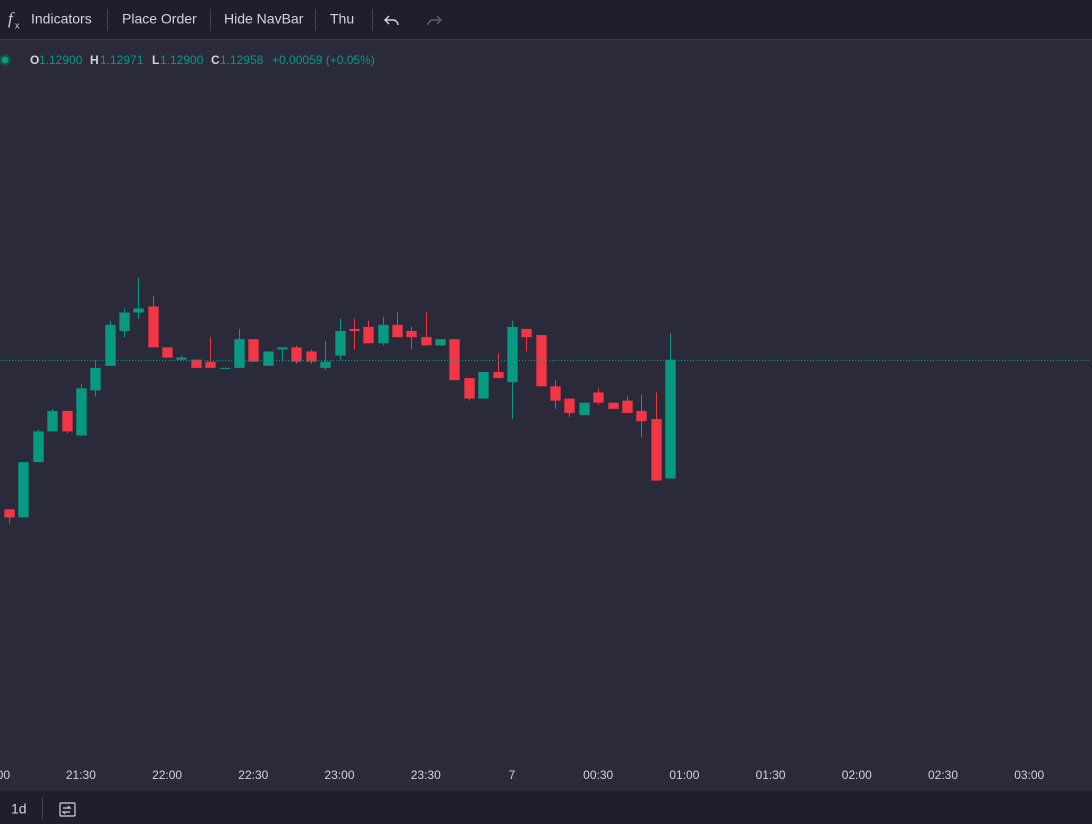  I want to click on date-range-button, so click(67, 809).